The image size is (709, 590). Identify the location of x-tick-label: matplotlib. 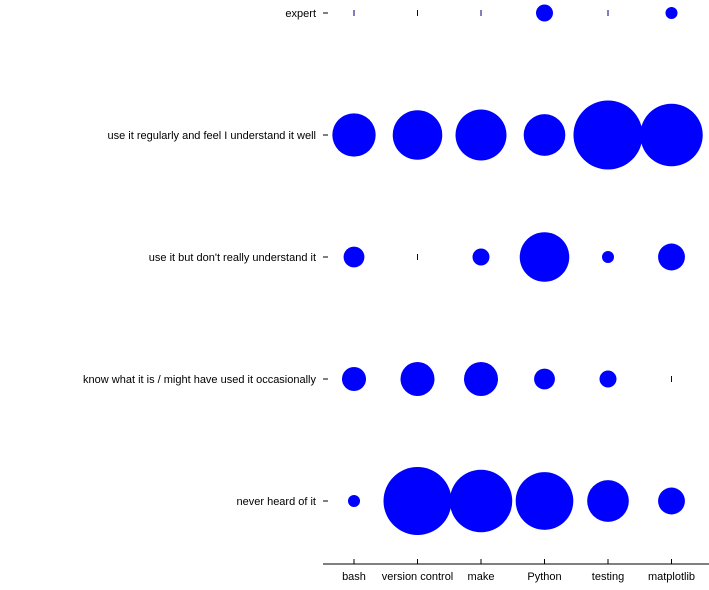
(671, 577).